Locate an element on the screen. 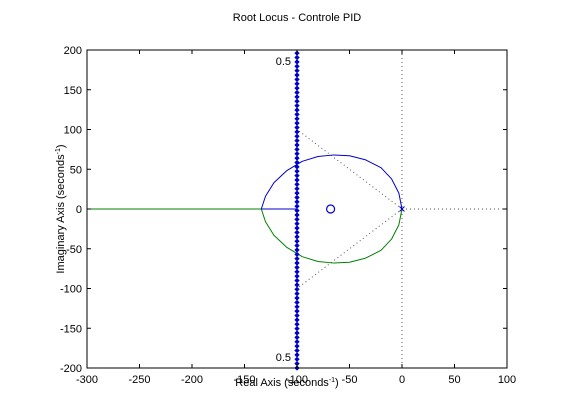 This screenshot has width=561, height=419. x-axis-label: Real Axis (seconds-1) is located at coordinates (286, 383).